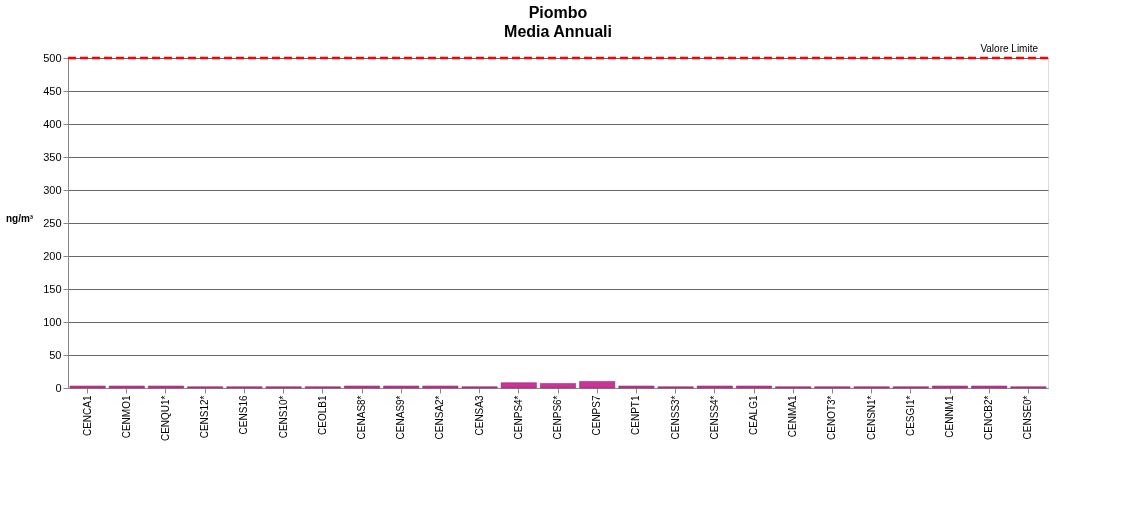  I want to click on x-tick-label: CENPS6*, so click(557, 417).